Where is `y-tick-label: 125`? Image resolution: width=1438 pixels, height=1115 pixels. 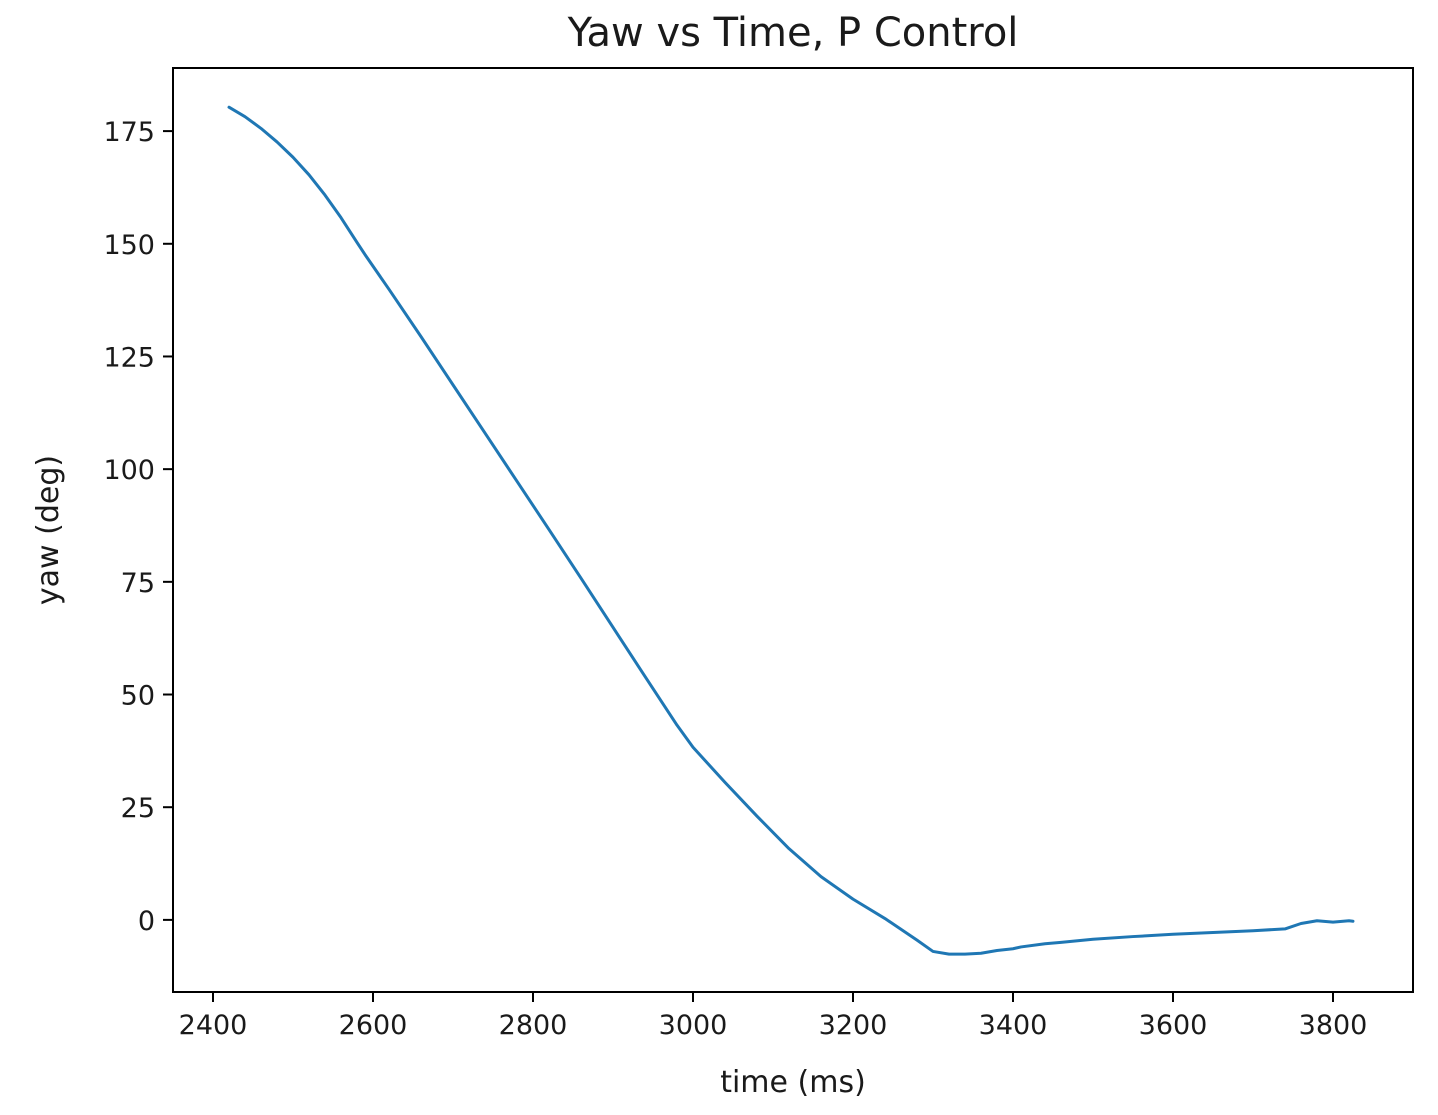
y-tick-label: 125 is located at coordinates (129, 357).